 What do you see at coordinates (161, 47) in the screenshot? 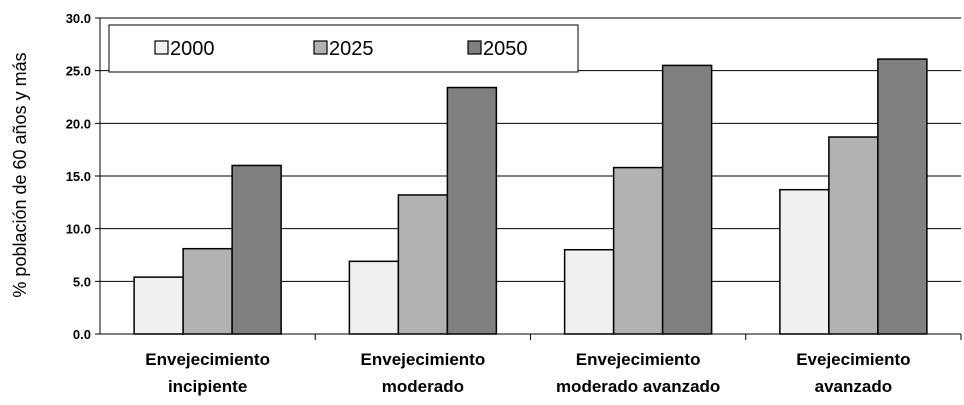
I see `legend-swatch-2000` at bounding box center [161, 47].